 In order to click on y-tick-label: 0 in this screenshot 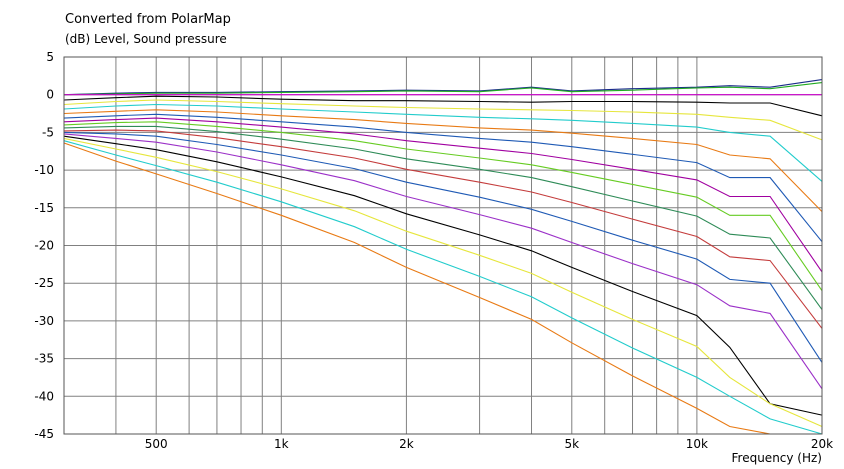, I will do `click(50, 95)`.